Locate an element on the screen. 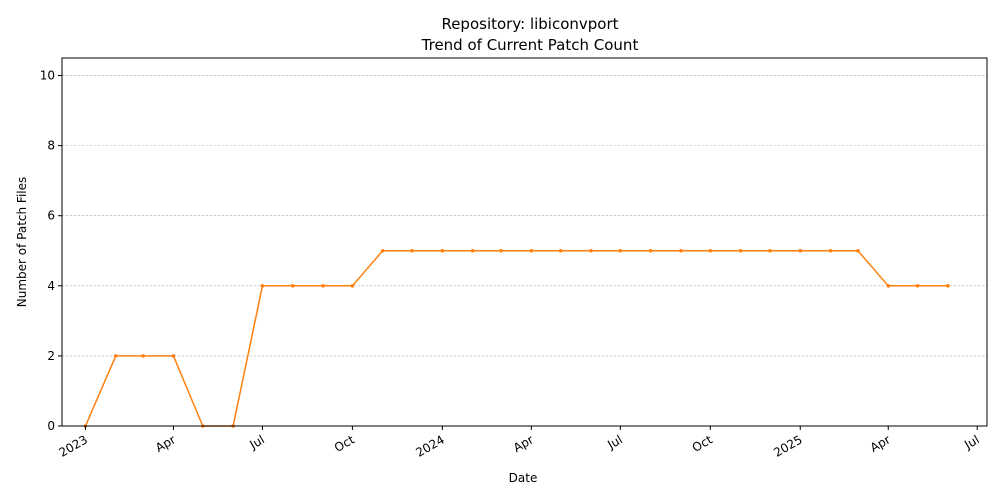  y-tick-label: 2 is located at coordinates (51, 356).